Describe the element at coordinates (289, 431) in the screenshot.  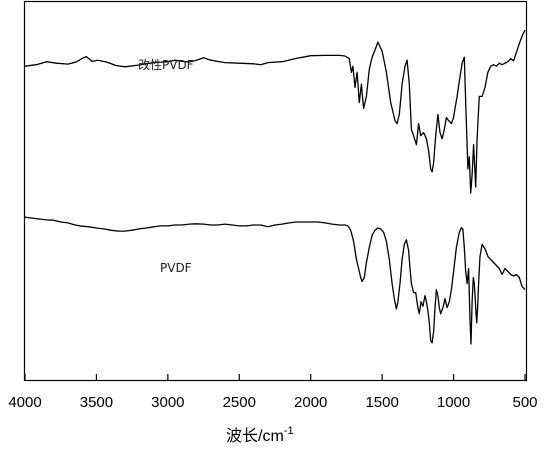
I see `x-axis-label-superscript: -1` at that location.